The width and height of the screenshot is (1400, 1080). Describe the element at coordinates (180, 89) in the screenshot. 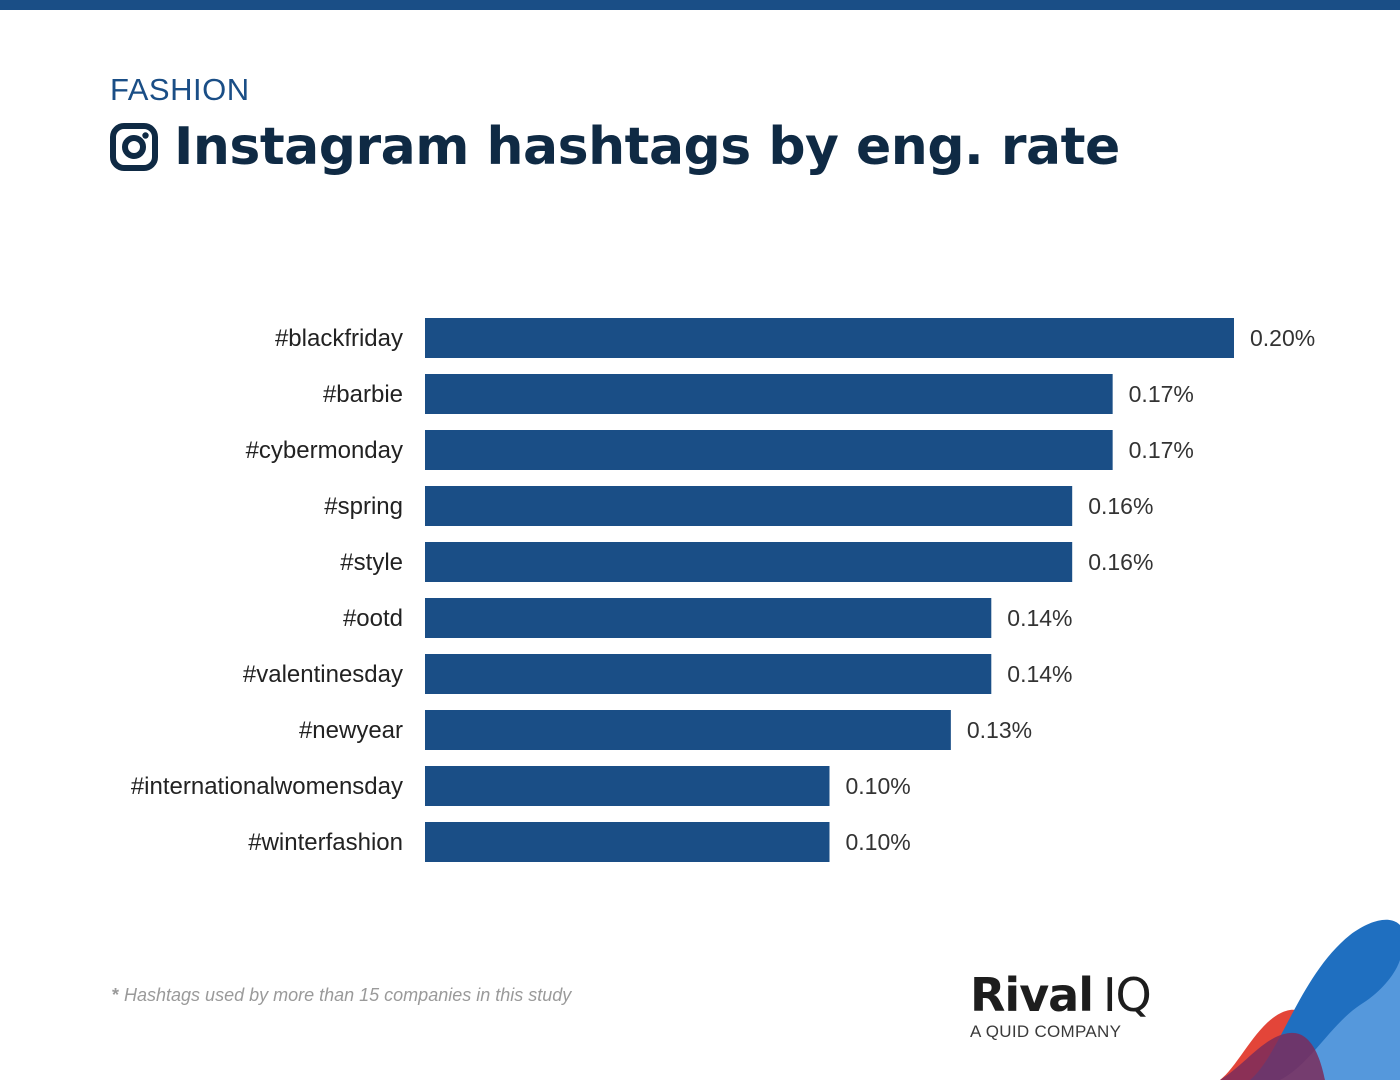

I see `category-label: FASHION` at that location.